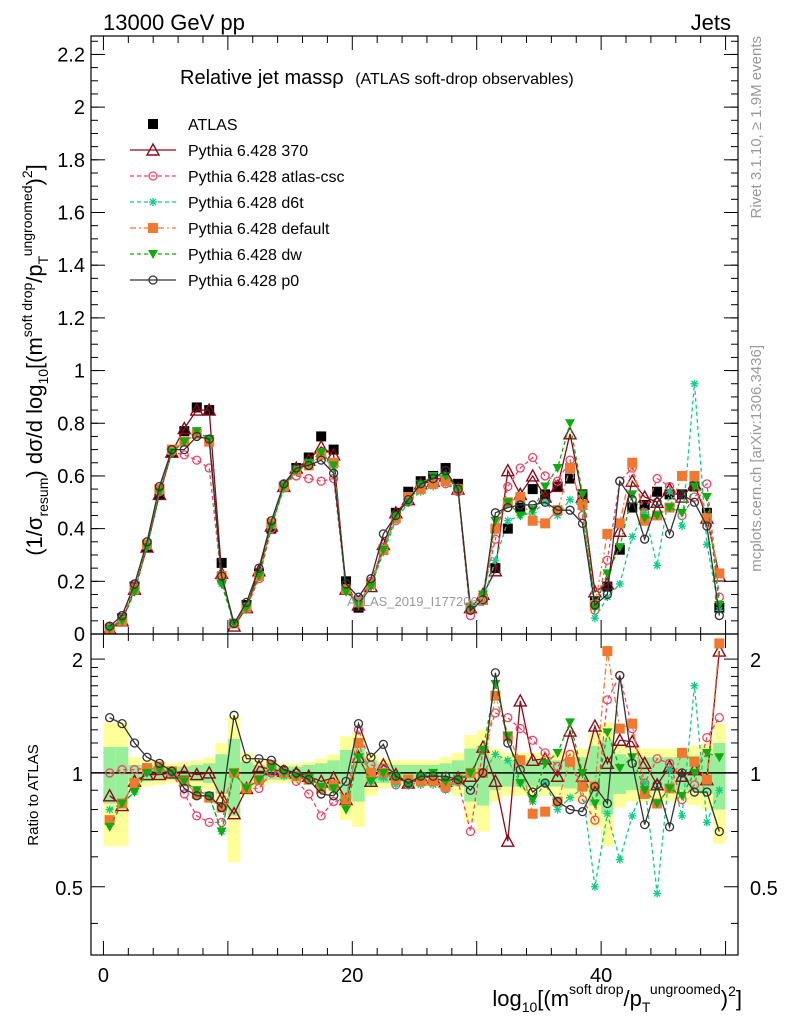  Describe the element at coordinates (174, 22) in the screenshot. I see `header-left: 13000 GeV pp` at that location.